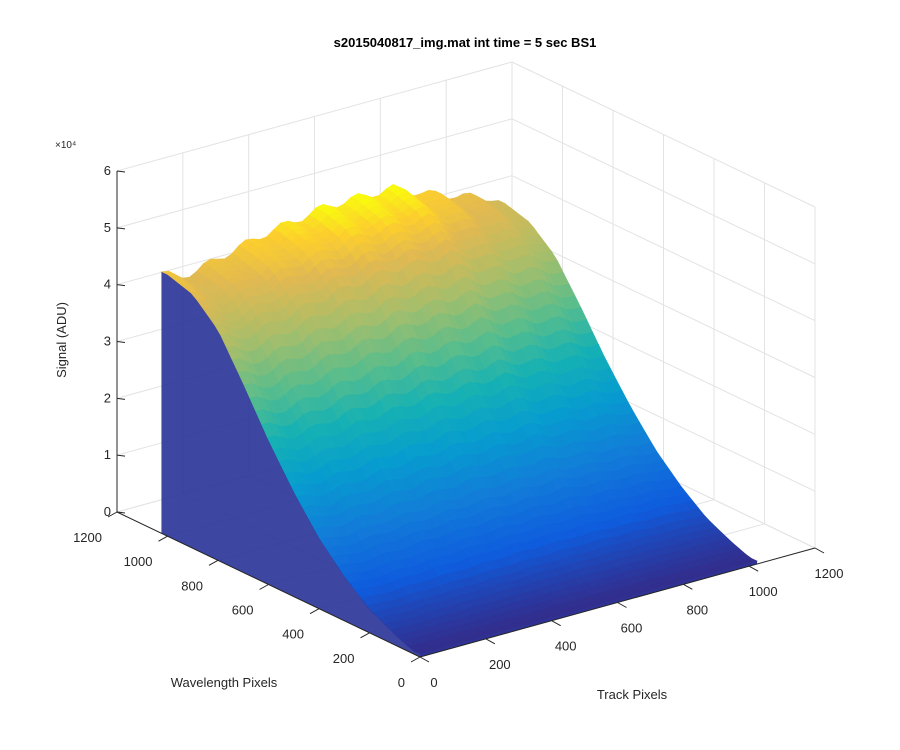  Describe the element at coordinates (107, 227) in the screenshot. I see `z-tick-label: 5` at that location.